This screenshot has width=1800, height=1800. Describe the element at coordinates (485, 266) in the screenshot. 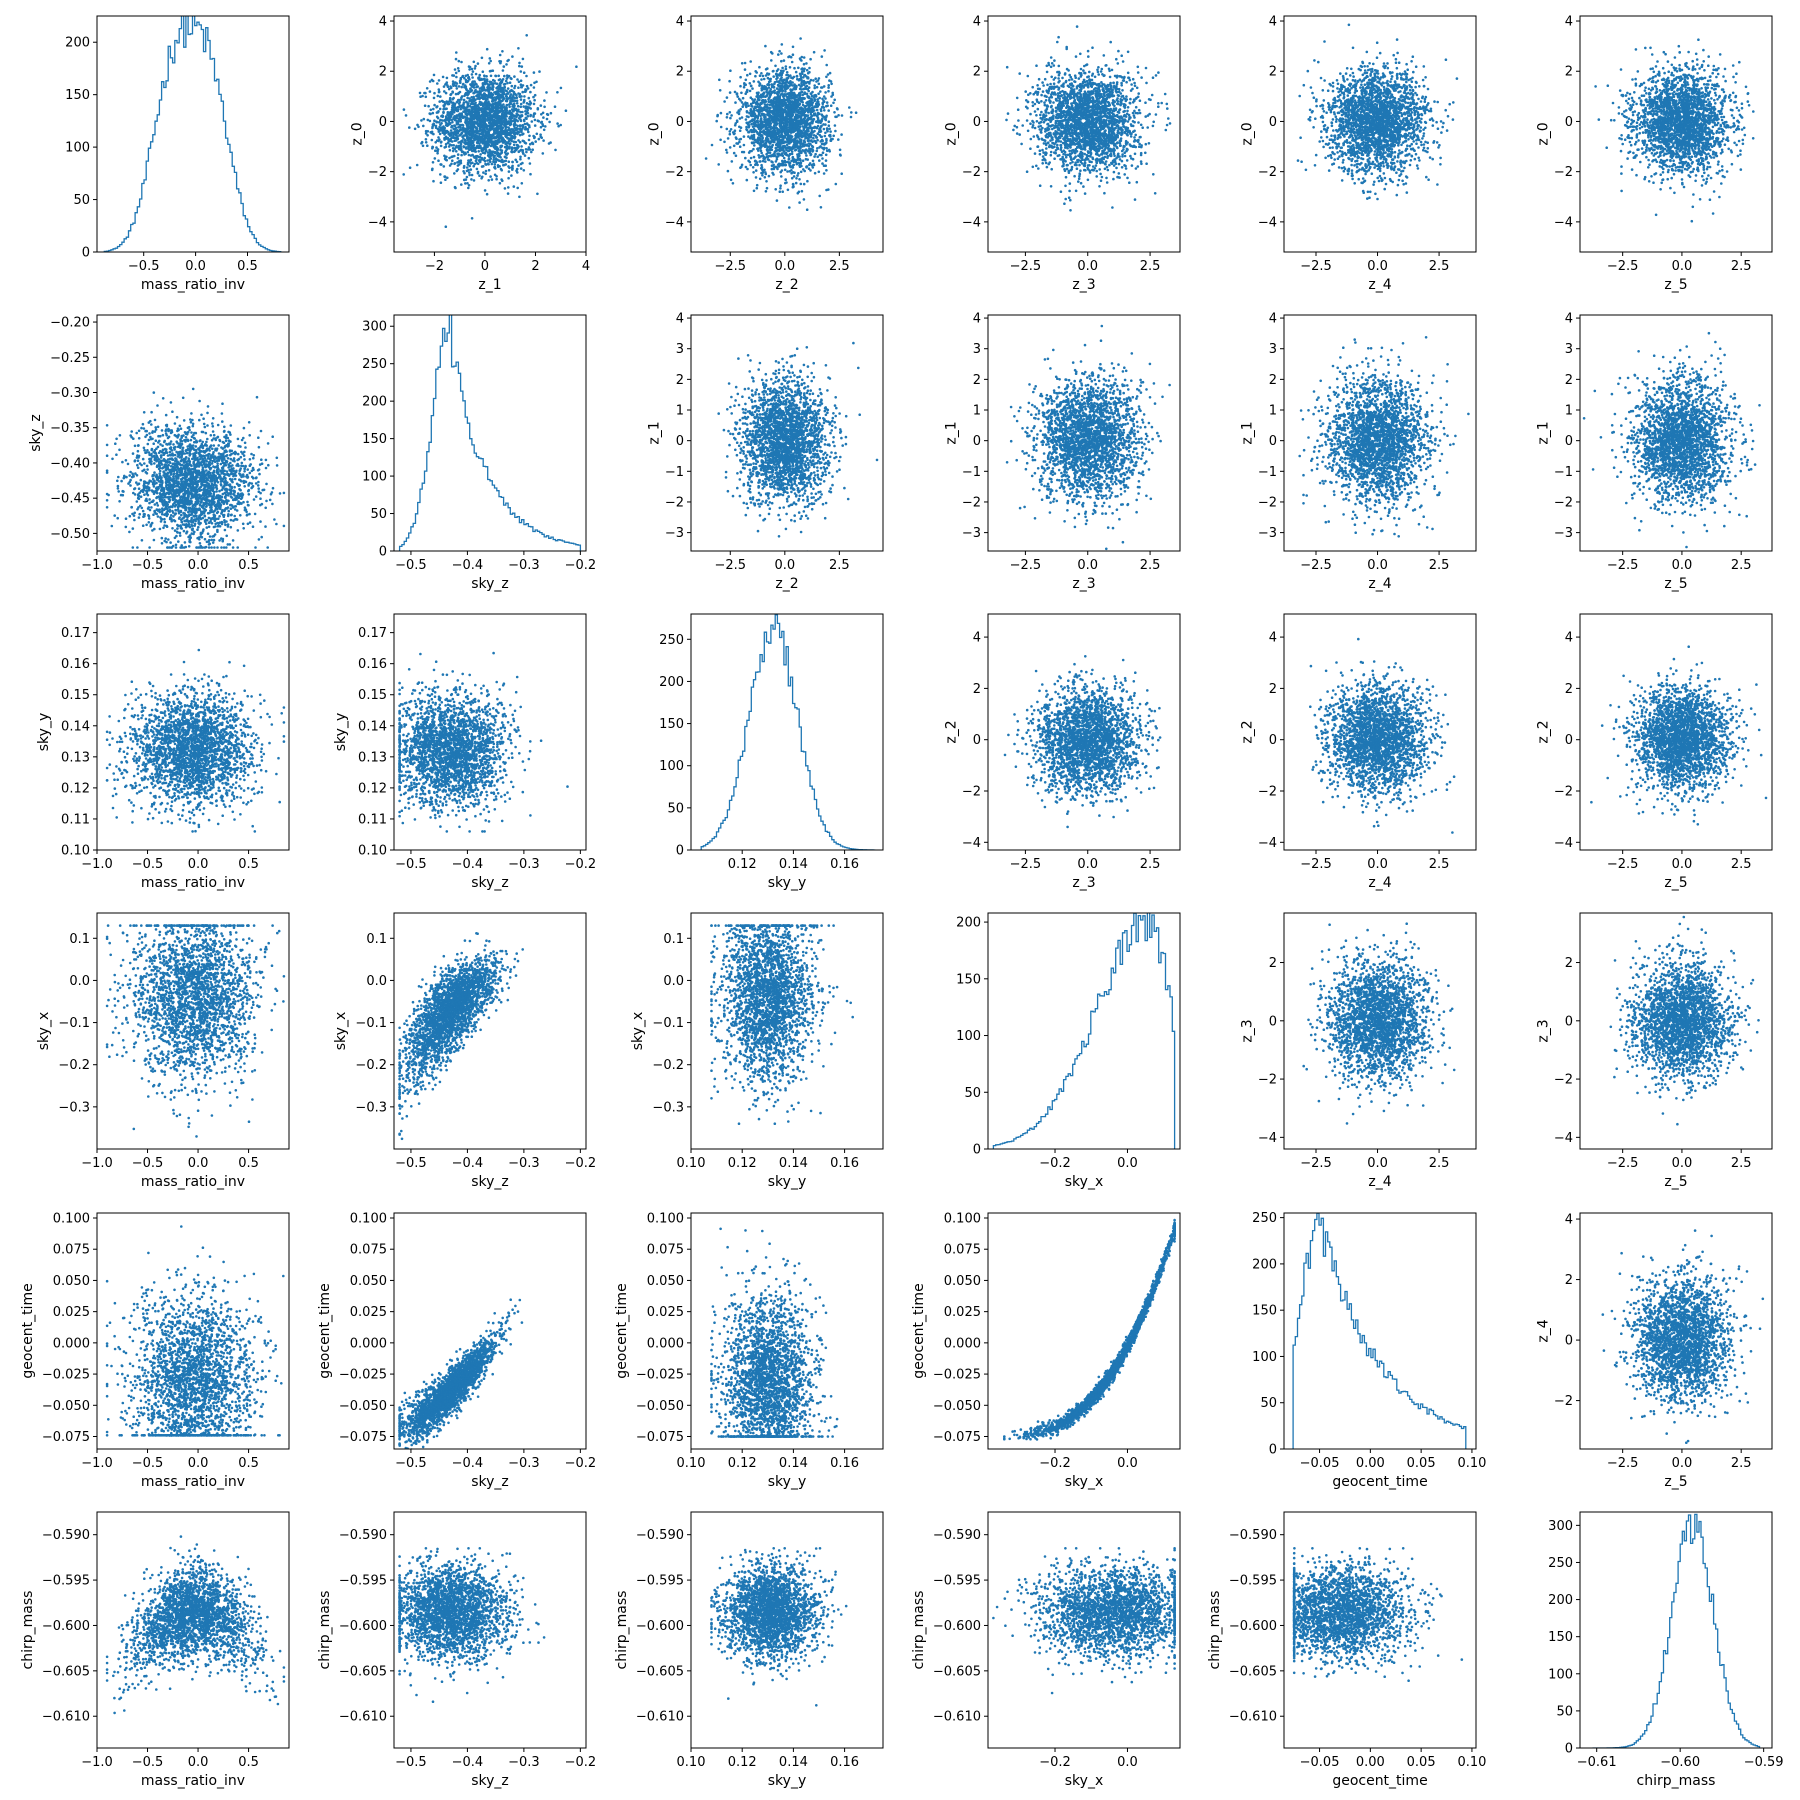

I see `x-tick-label: 0` at that location.